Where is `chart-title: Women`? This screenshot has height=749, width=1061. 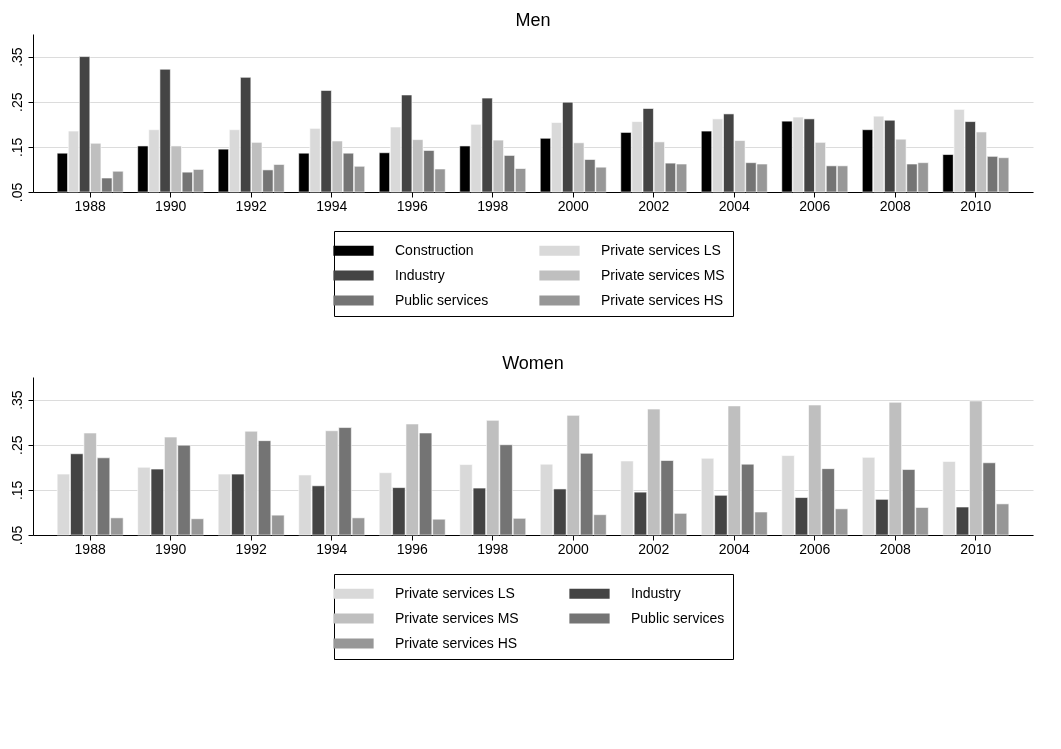 chart-title: Women is located at coordinates (533, 363).